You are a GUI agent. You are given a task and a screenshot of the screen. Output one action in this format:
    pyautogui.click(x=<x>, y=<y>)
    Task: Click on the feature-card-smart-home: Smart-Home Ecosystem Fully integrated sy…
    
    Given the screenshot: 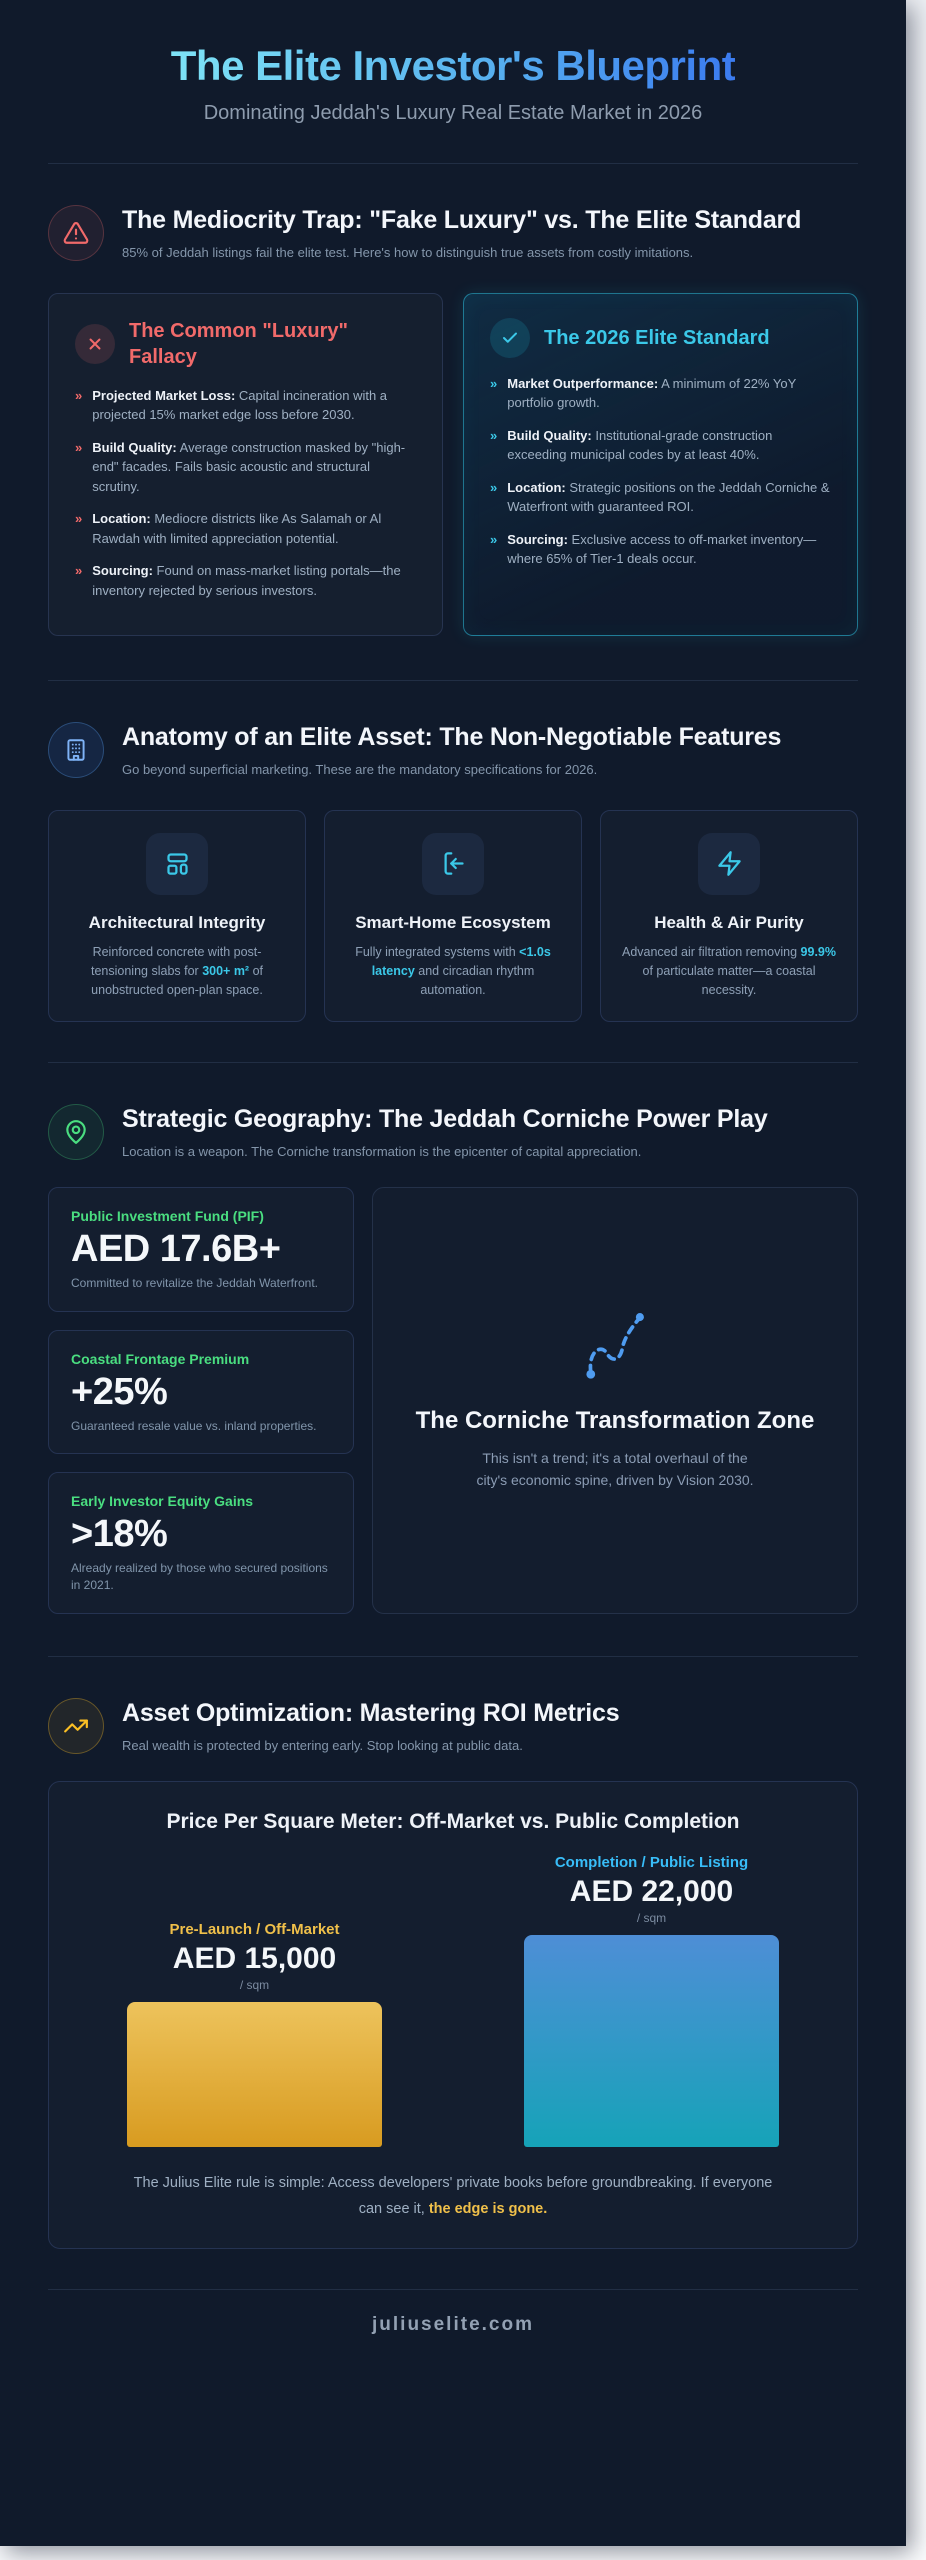 What is the action you would take?
    pyautogui.click(x=453, y=915)
    